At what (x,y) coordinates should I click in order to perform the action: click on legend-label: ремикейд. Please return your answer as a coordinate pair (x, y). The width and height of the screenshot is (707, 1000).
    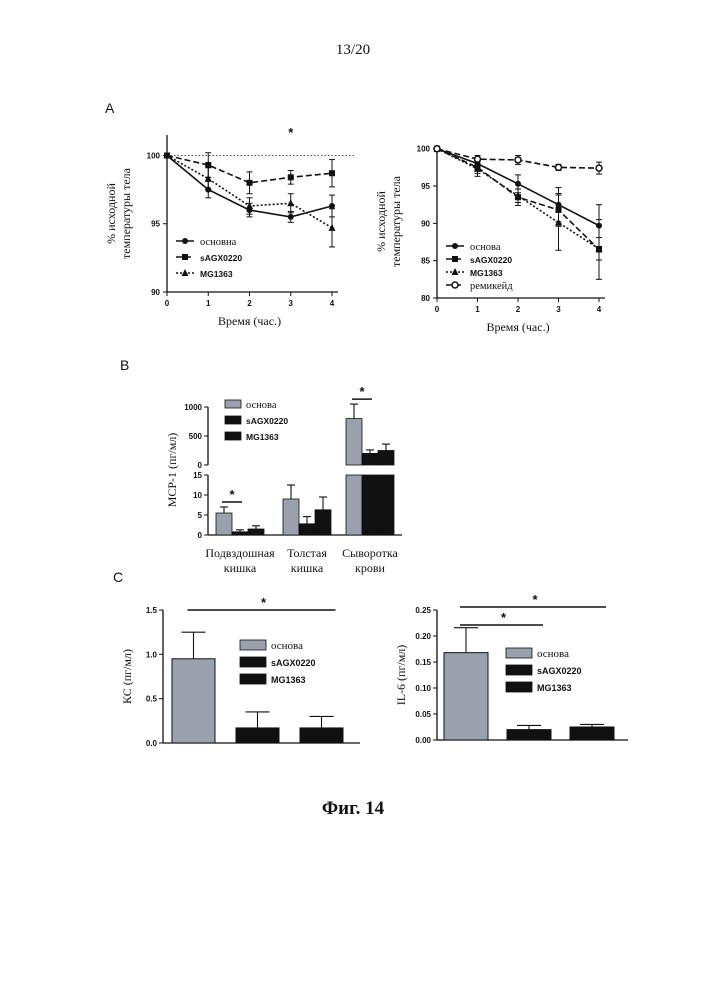
    Looking at the image, I should click on (491, 286).